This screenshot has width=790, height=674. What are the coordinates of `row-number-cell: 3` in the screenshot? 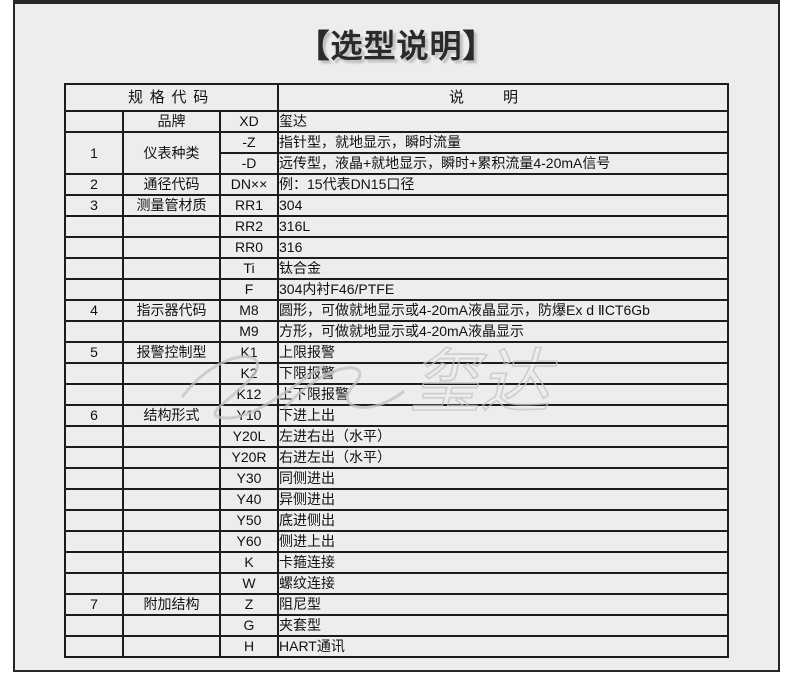 It's located at (94, 205).